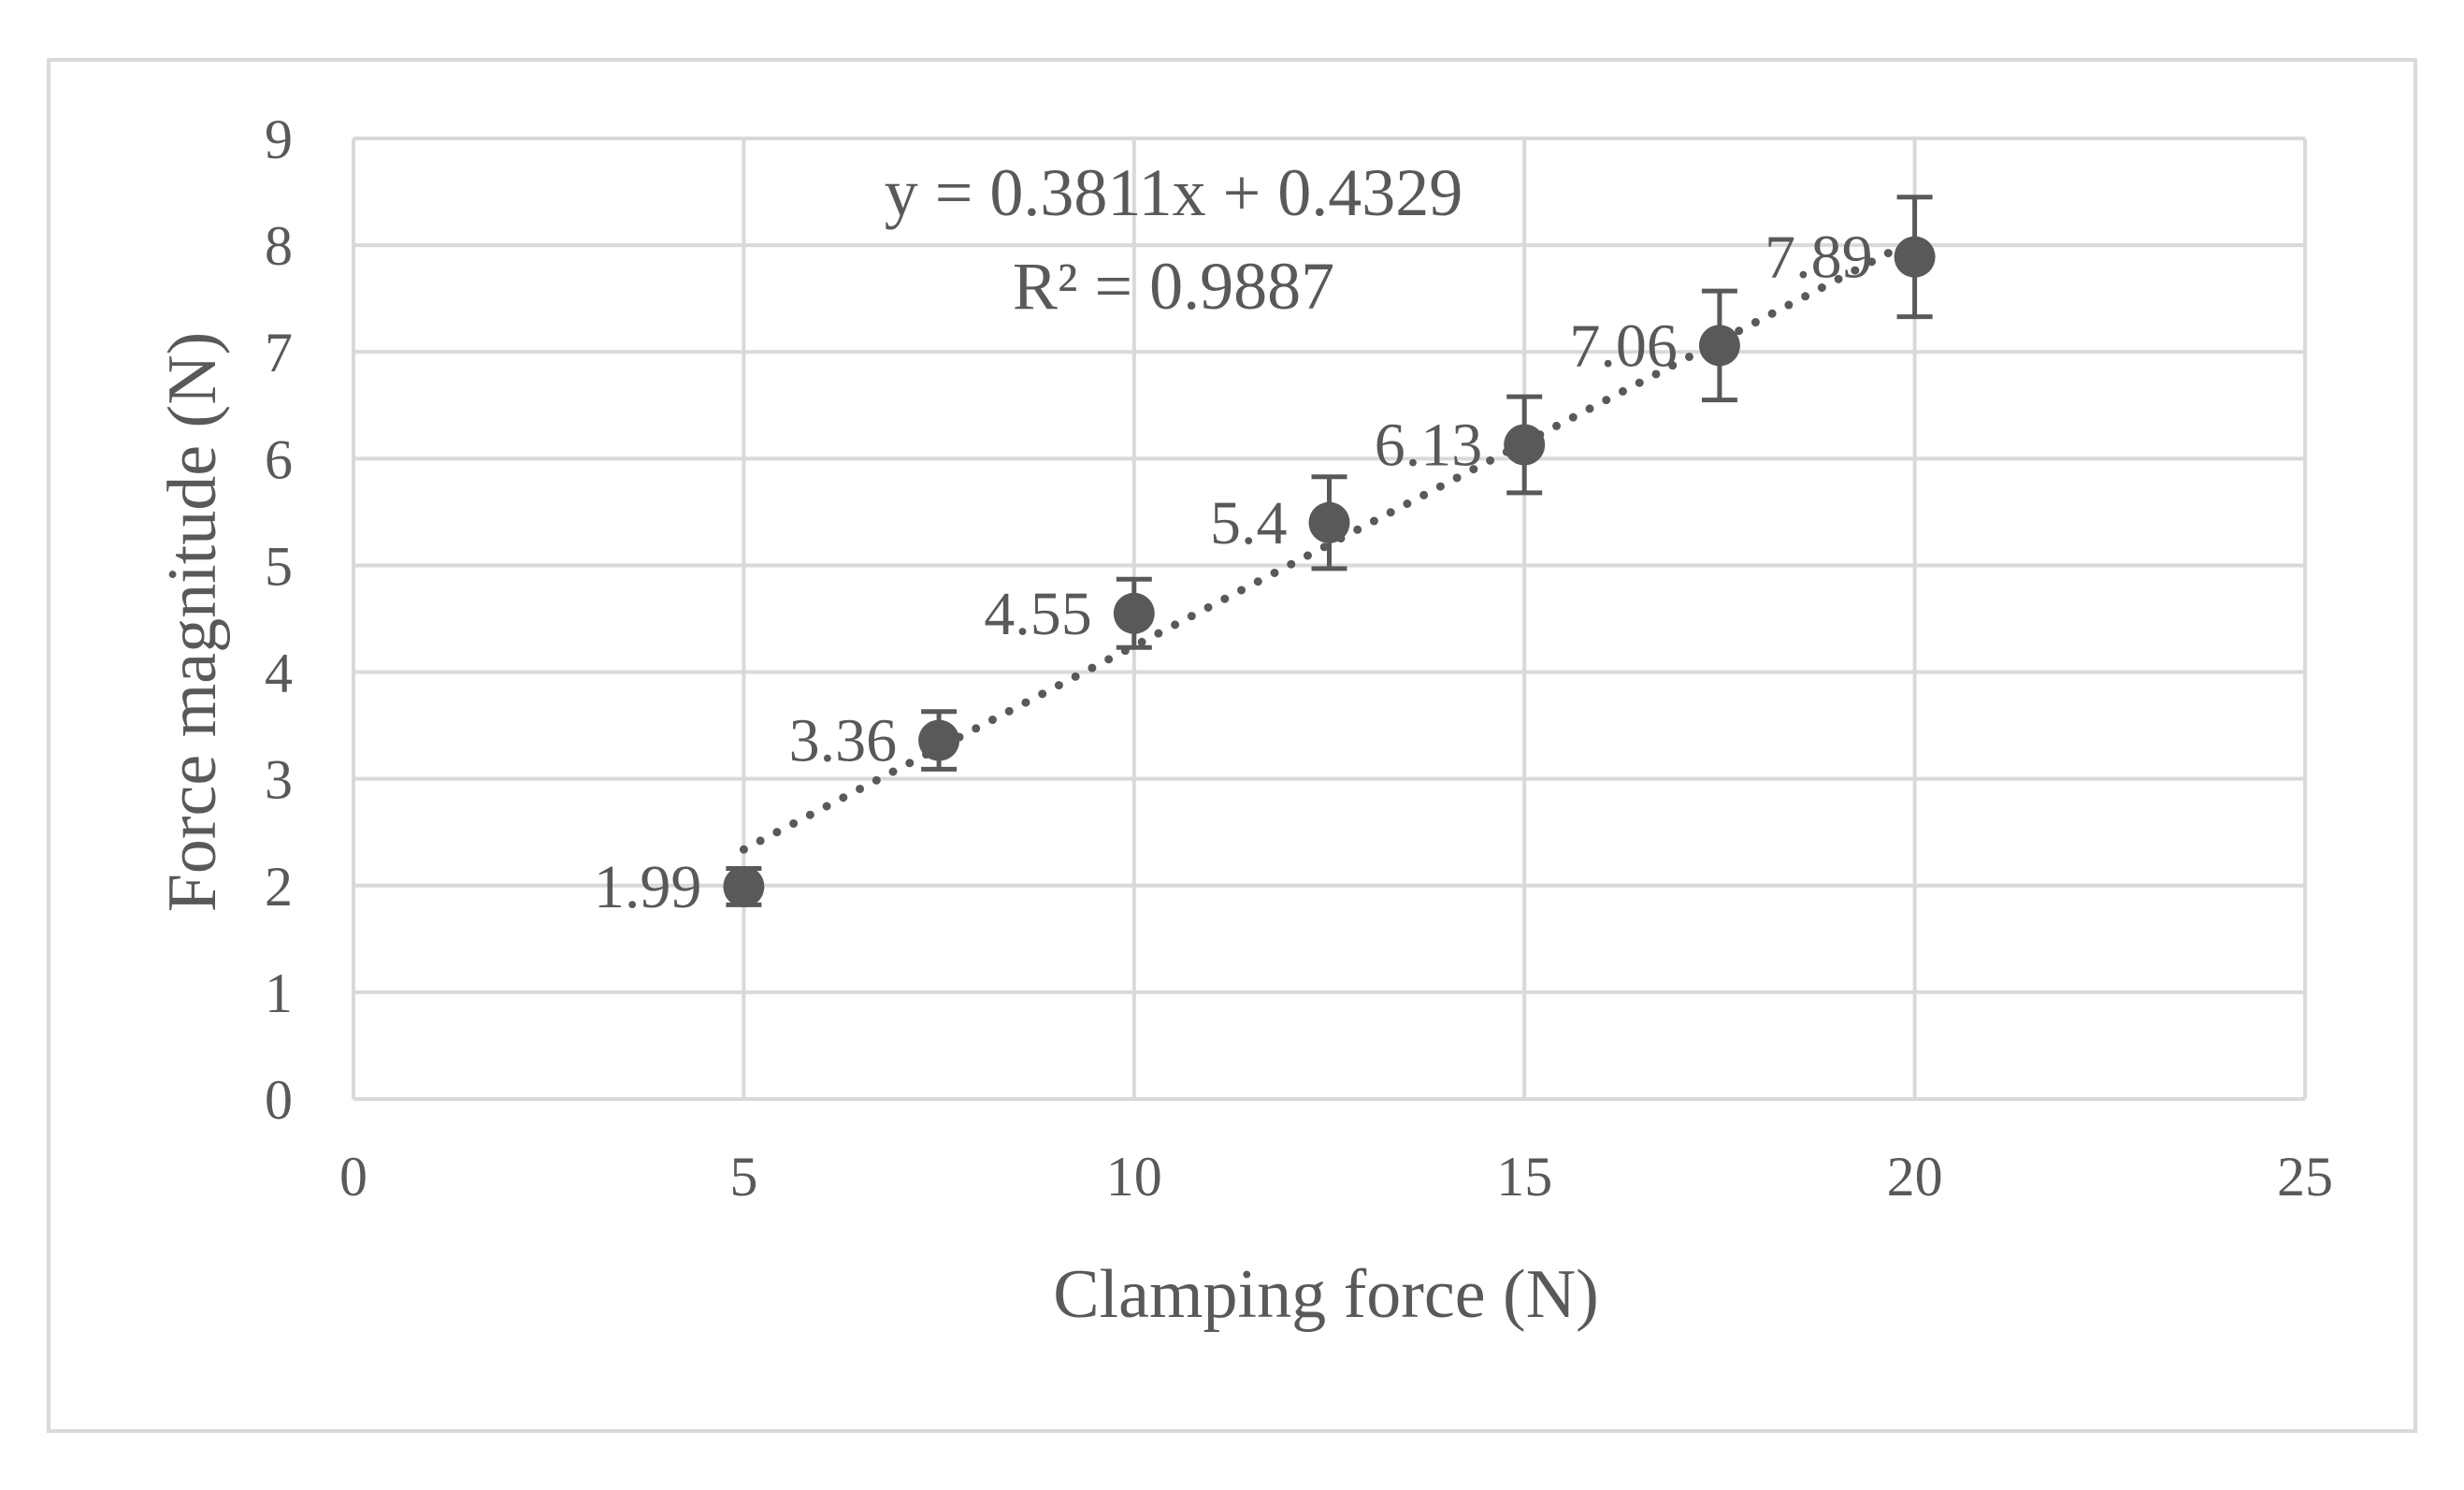 This screenshot has height=1490, width=2464. I want to click on x-tick-label: 25, so click(2305, 1177).